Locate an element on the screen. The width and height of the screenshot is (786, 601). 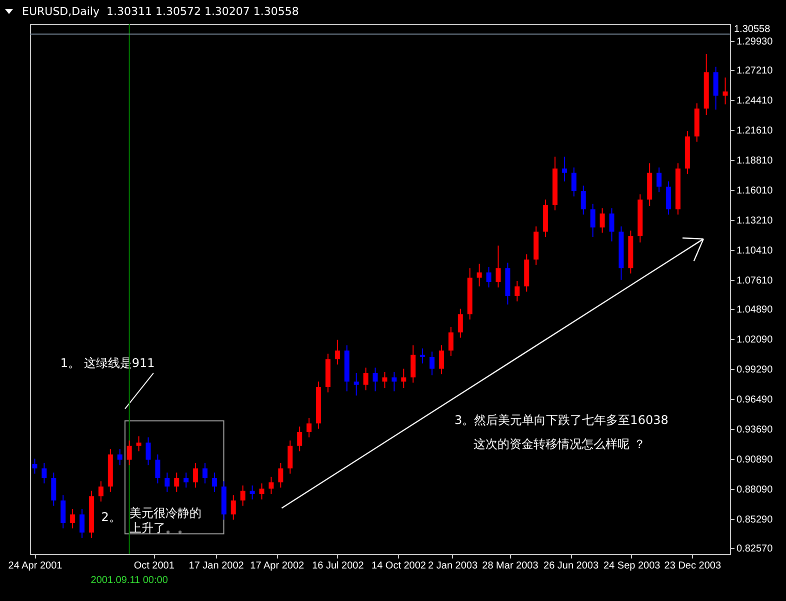
y-tick-label: 0.99290 is located at coordinates (755, 370).